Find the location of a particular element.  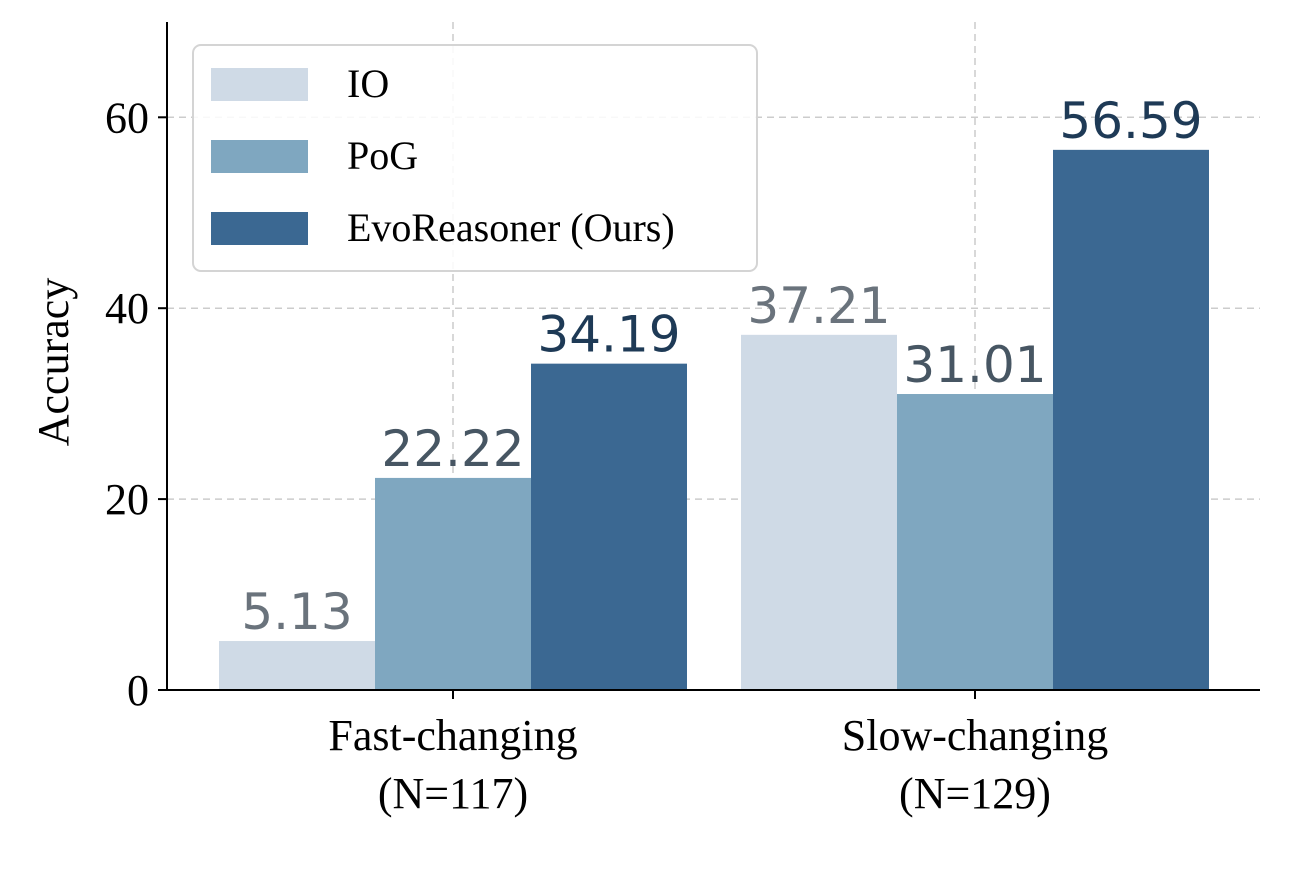

legend-label: IO is located at coordinates (368, 83).